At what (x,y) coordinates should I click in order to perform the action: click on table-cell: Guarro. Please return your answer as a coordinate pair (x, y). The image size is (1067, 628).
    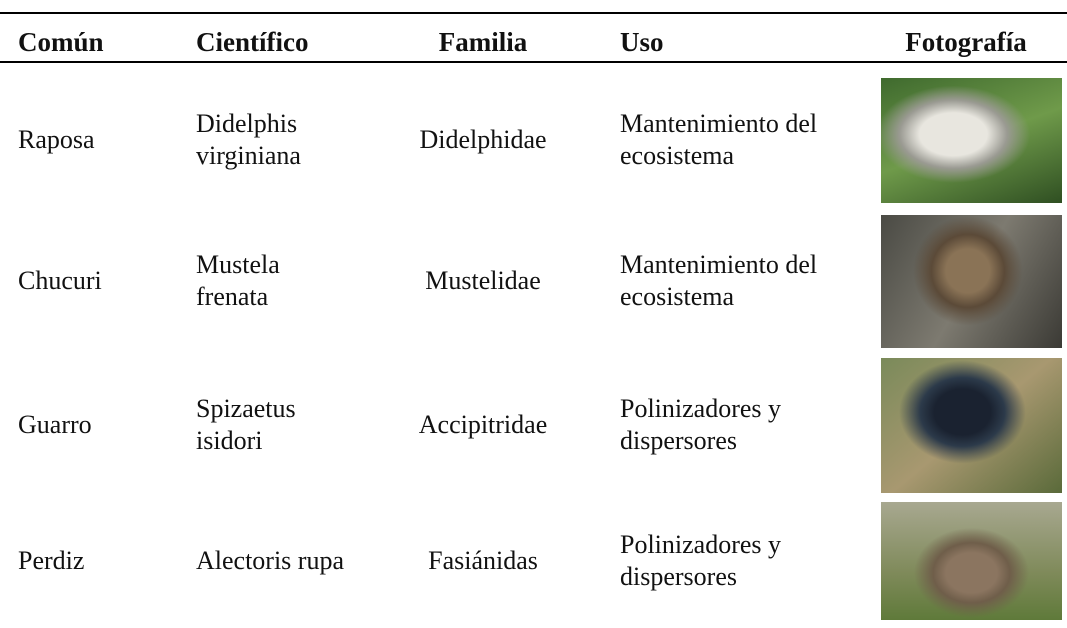
    Looking at the image, I should click on (55, 424).